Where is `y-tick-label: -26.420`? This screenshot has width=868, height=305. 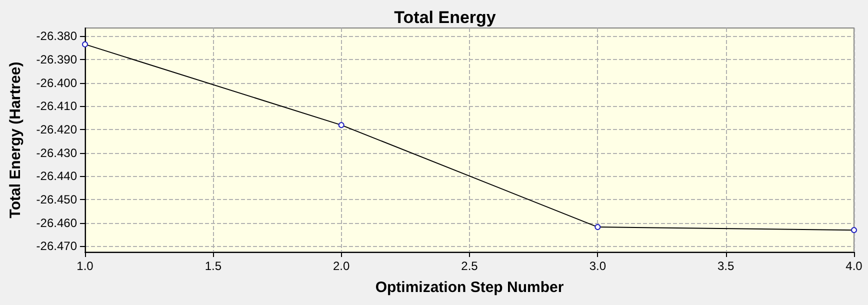 y-tick-label: -26.420 is located at coordinates (57, 129).